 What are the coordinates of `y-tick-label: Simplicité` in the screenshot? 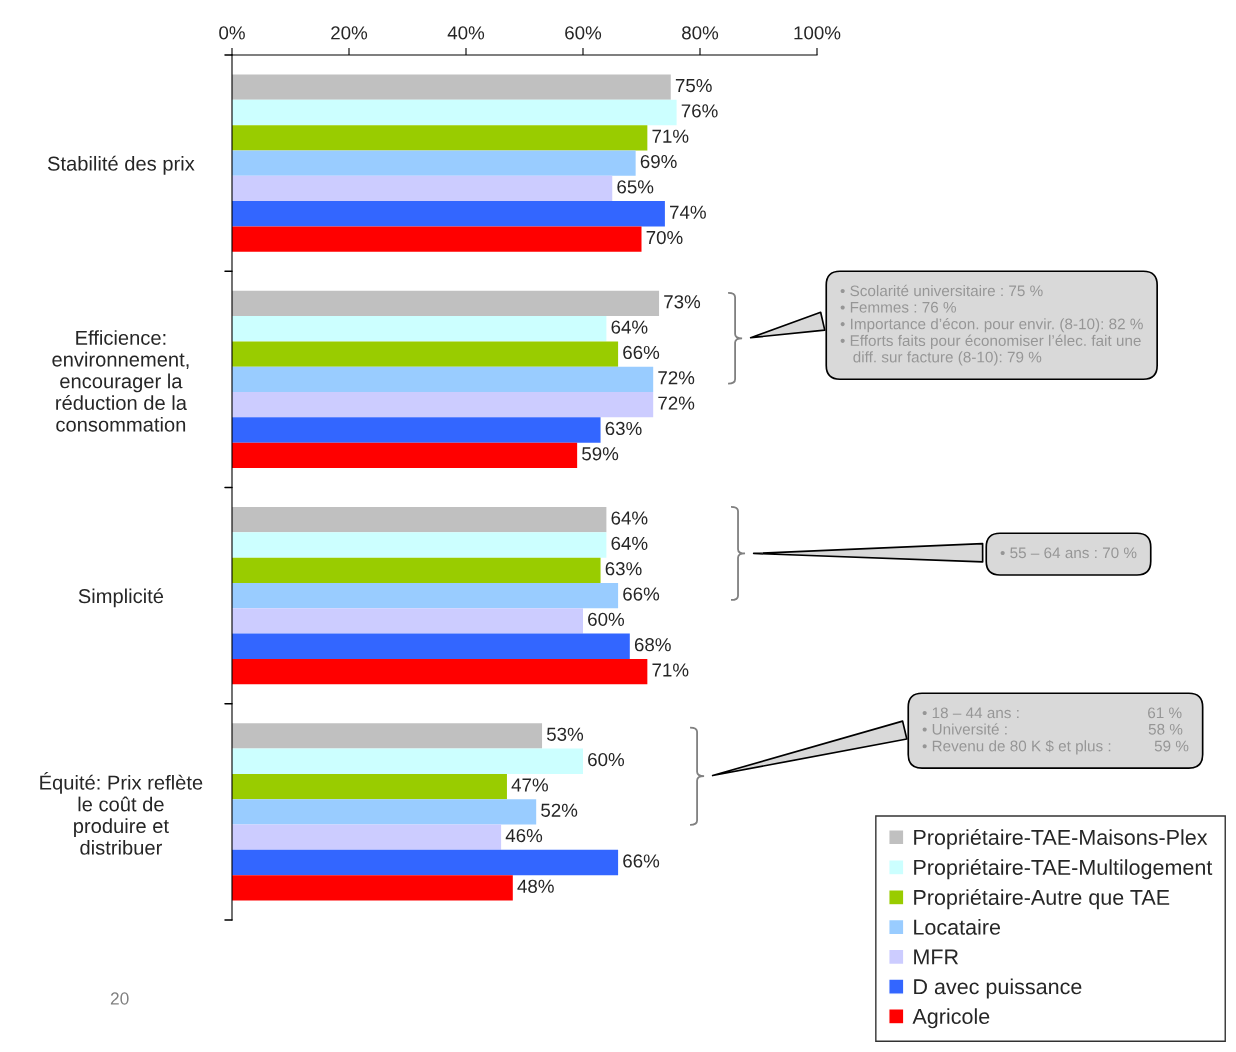 It's located at (121, 598).